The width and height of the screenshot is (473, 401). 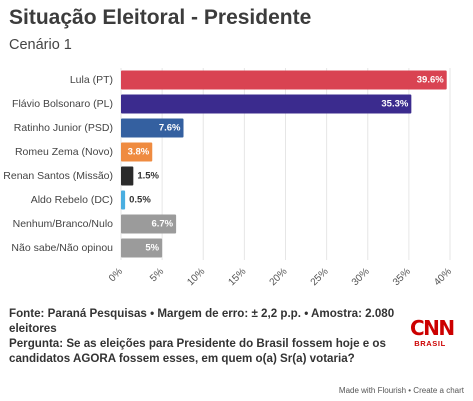 I want to click on cnn-logo-brasil: BRASIL, so click(x=430, y=343).